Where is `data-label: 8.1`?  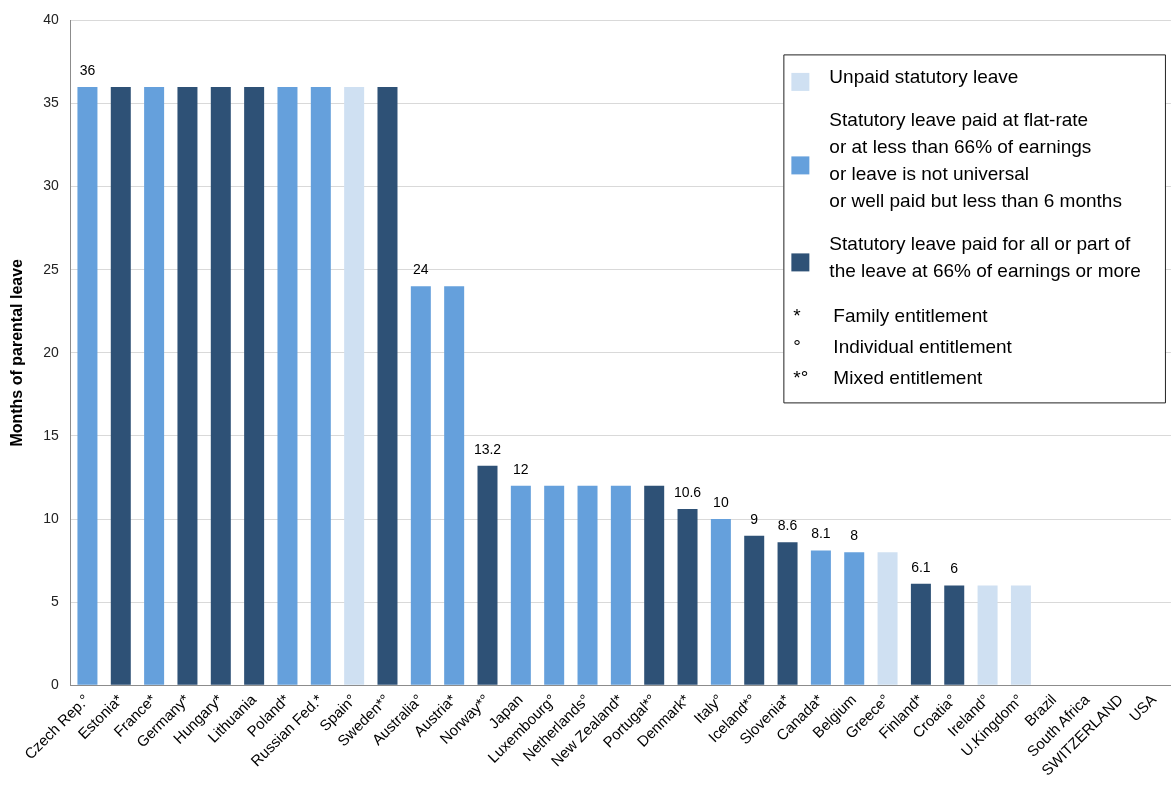
data-label: 8.1 is located at coordinates (821, 533).